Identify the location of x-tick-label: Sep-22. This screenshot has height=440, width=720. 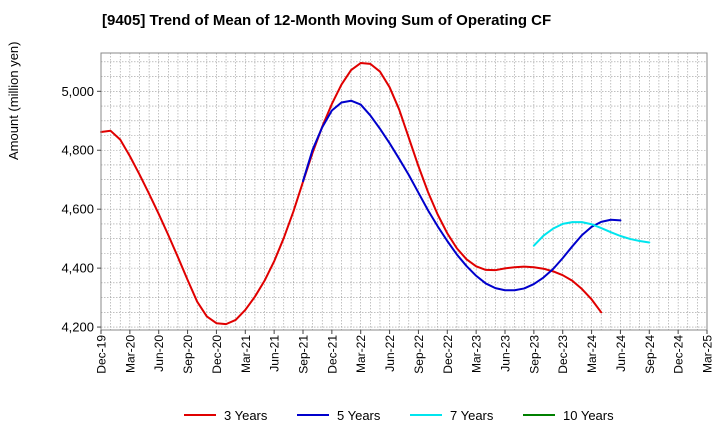
(419, 354).